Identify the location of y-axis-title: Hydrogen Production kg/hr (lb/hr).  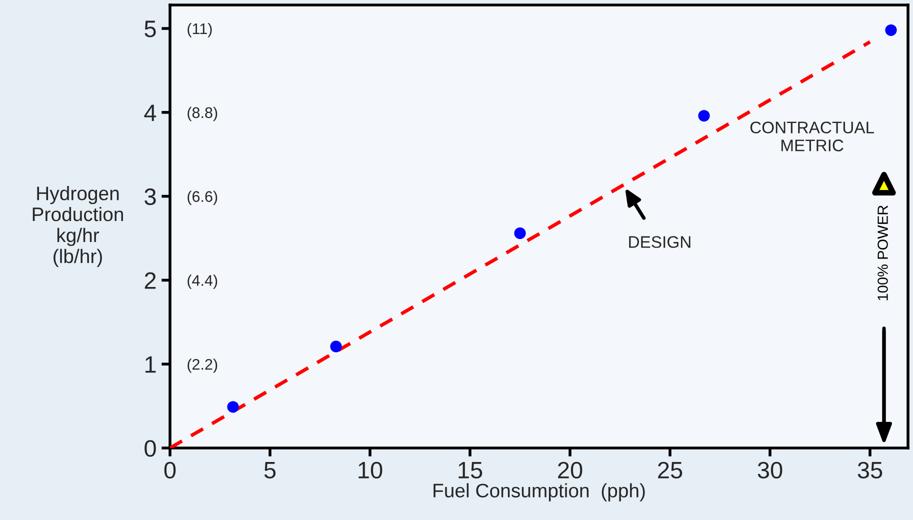
(77, 226).